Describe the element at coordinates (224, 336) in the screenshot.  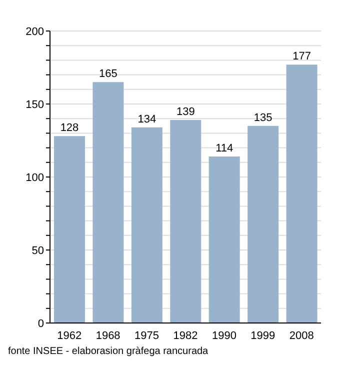
I see `x-tick-label: 1990` at that location.